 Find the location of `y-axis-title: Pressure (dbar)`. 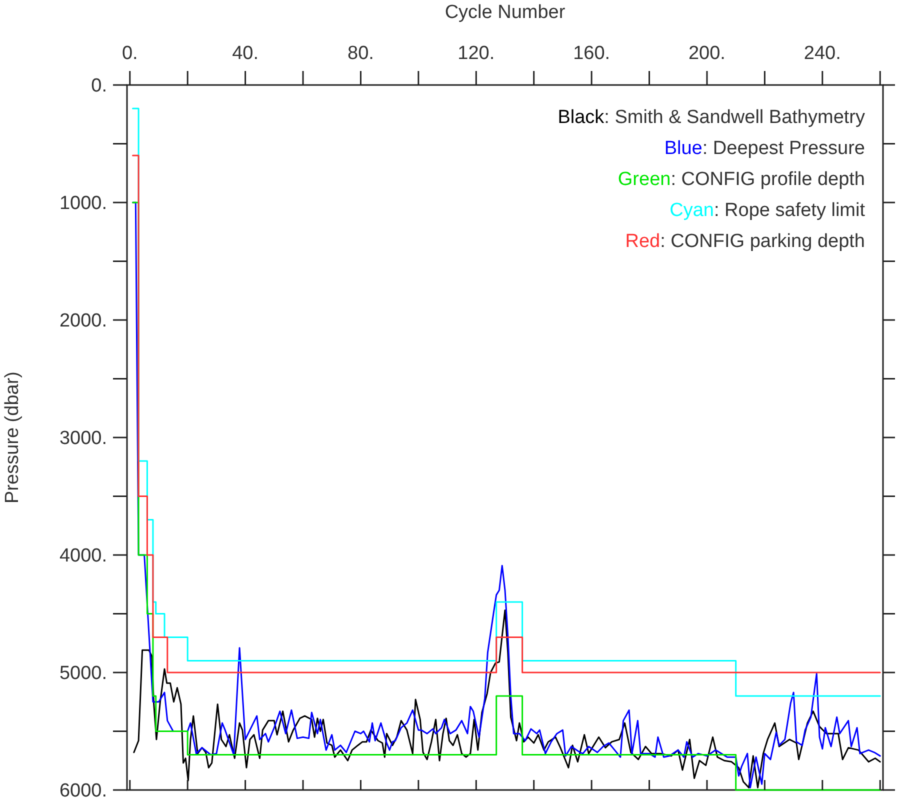

y-axis-title: Pressure (dbar) is located at coordinates (12, 438).